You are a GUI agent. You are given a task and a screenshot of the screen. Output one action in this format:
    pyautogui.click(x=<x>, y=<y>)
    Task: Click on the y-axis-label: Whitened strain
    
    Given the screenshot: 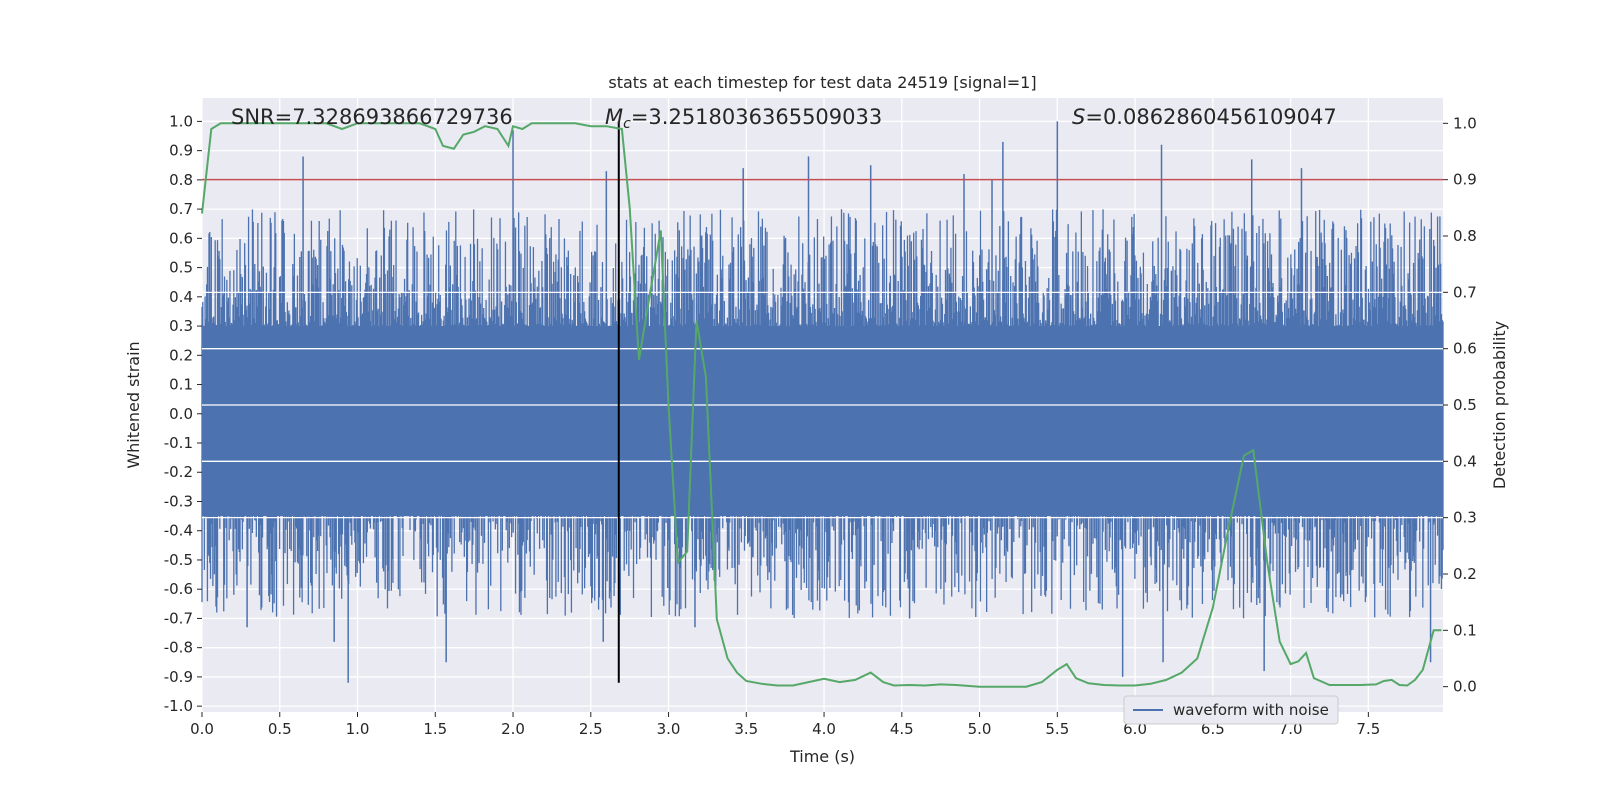 What is the action you would take?
    pyautogui.click(x=133, y=404)
    